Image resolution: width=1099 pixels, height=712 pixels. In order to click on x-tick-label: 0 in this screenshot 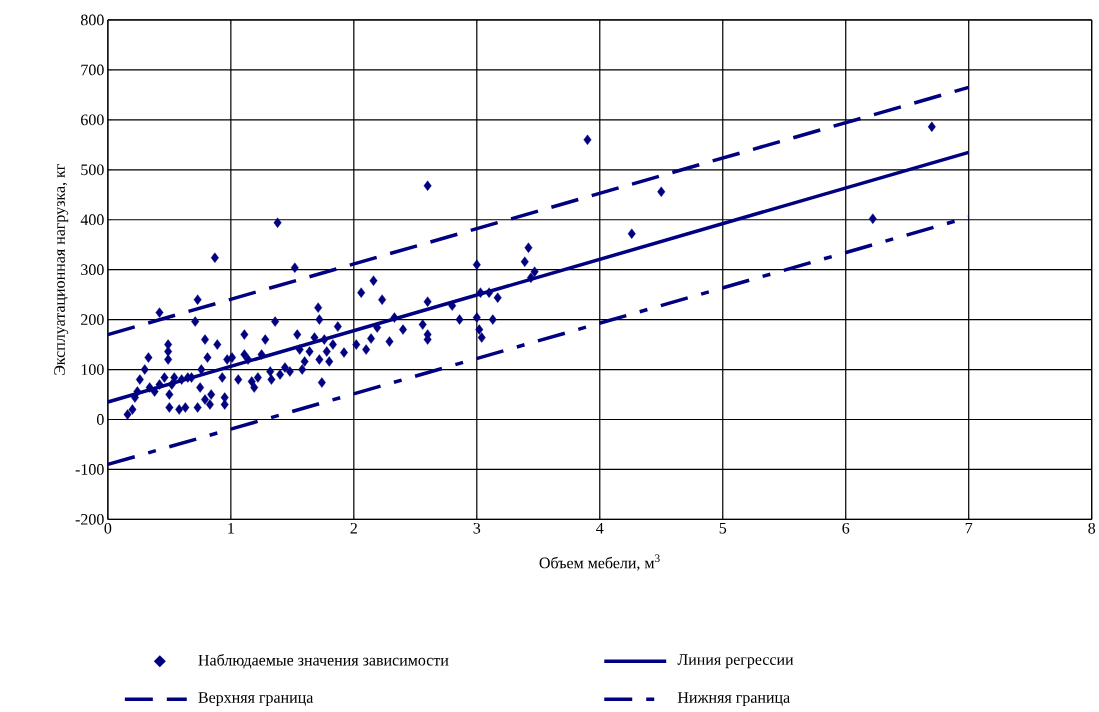, I will do `click(108, 528)`.